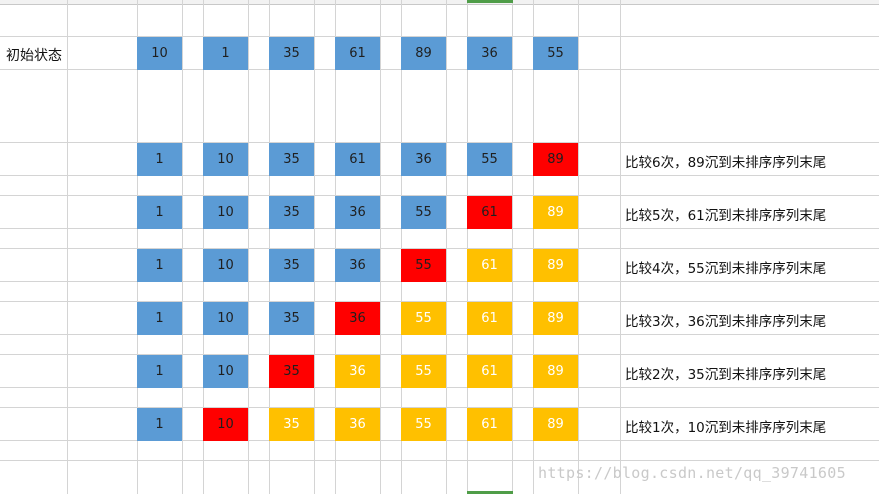  I want to click on step-description: 比较1次，10沉到未排序序列末尾, so click(726, 428).